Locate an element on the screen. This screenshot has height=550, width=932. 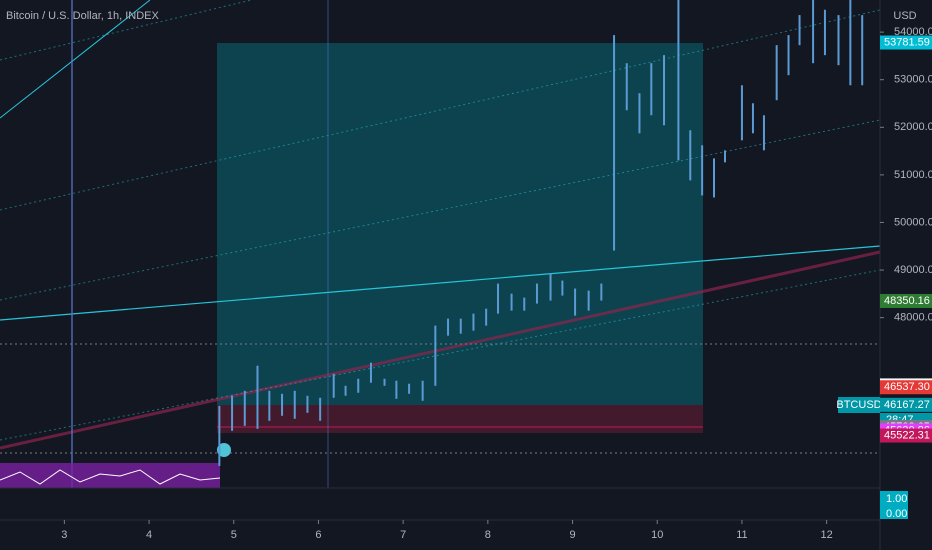
x-tick-label: 6 is located at coordinates (318, 535).